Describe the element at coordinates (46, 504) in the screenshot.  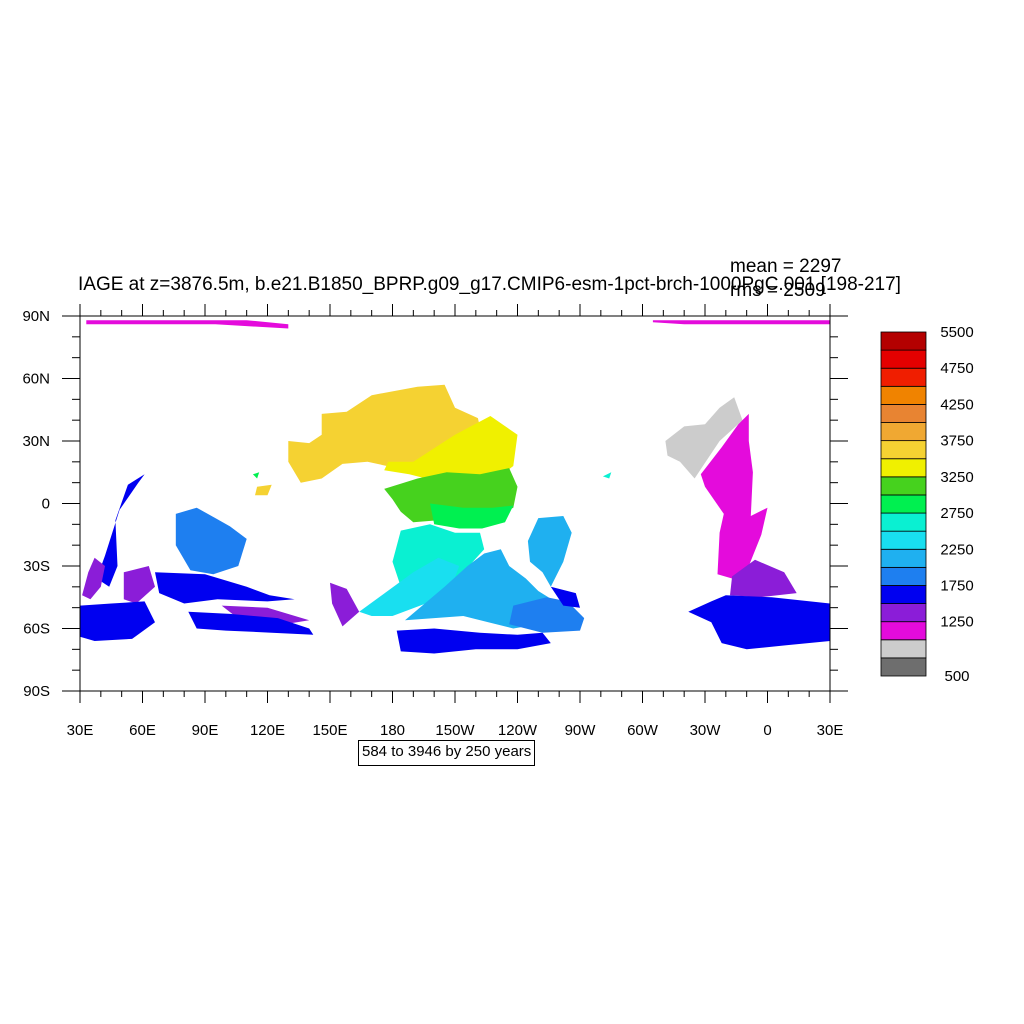
I see `lat-tick-label: 0` at that location.